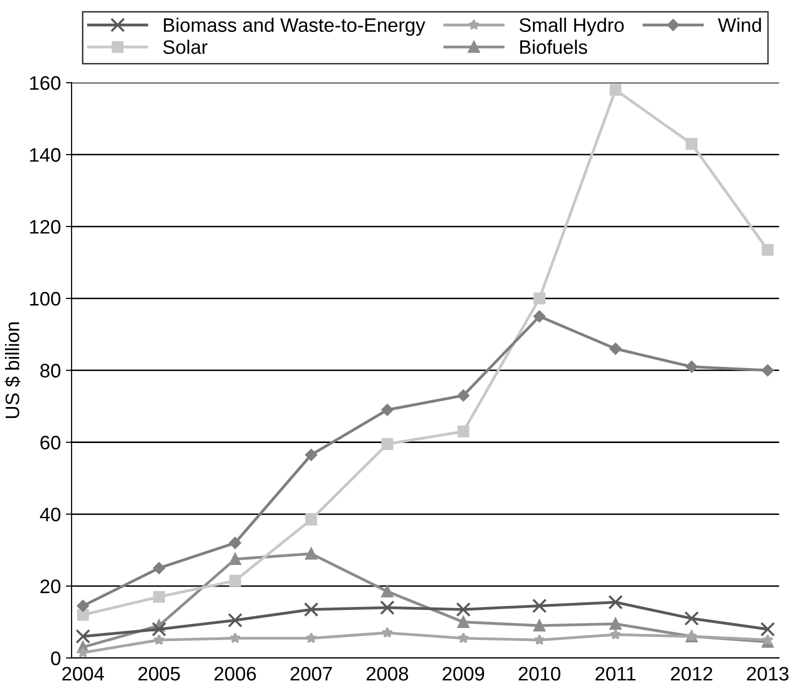 The height and width of the screenshot is (689, 795). I want to click on x-tick-label: 2011, so click(616, 673).